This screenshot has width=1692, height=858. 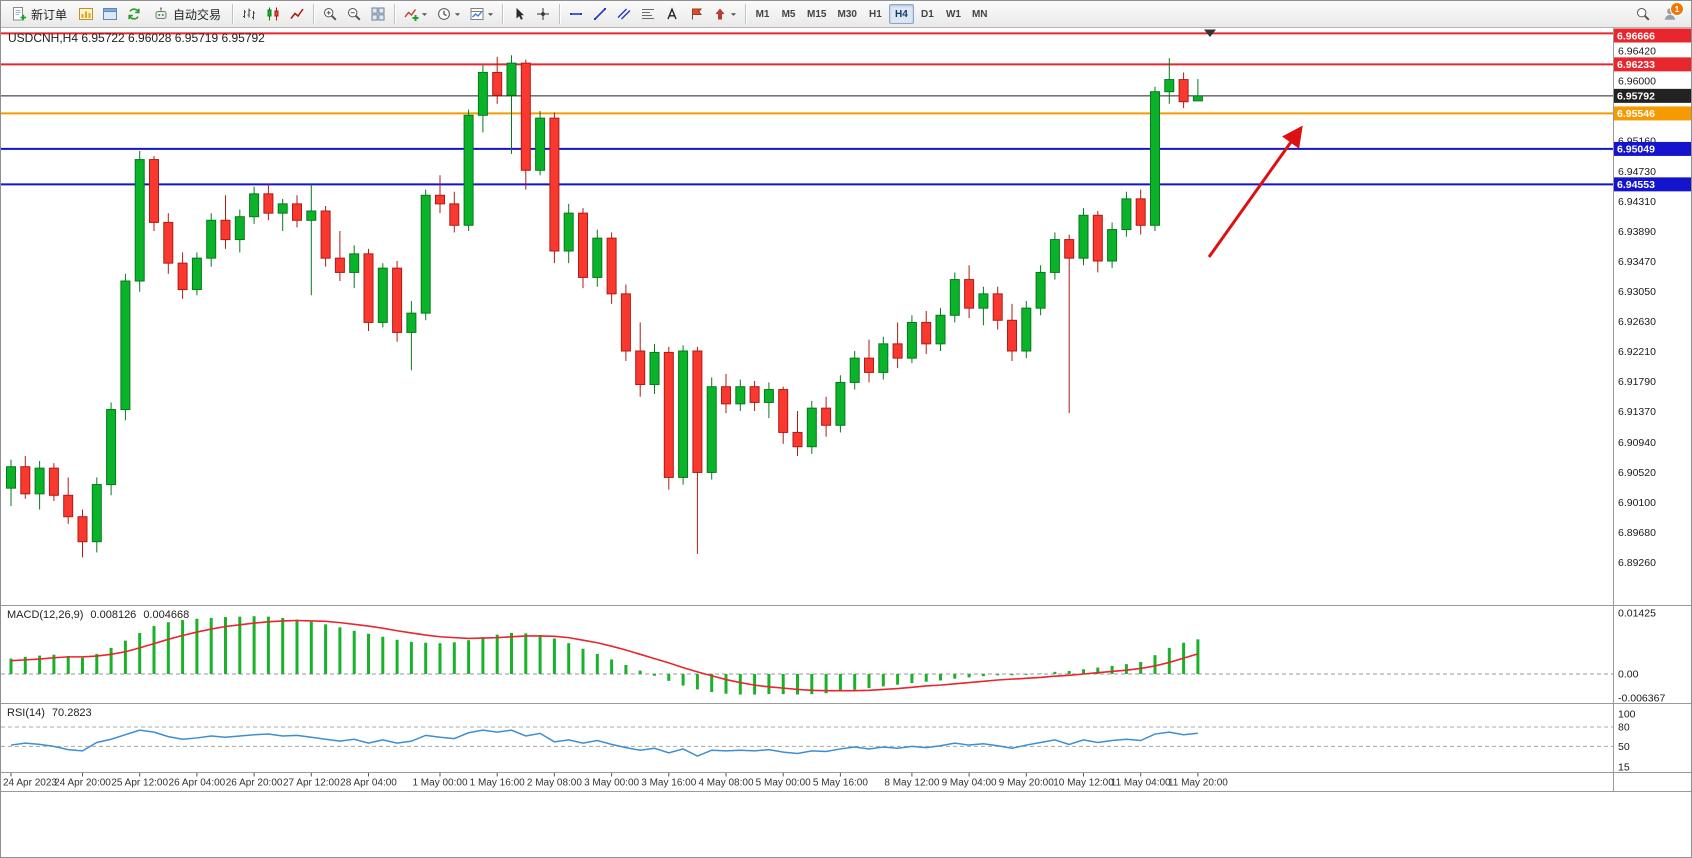 I want to click on timeframe-button-MN: MN, so click(x=980, y=14).